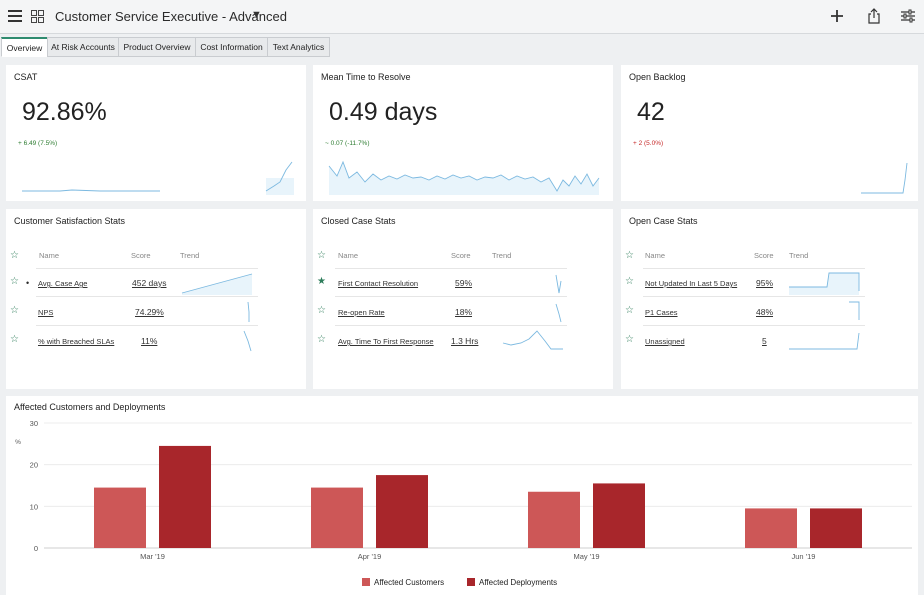  What do you see at coordinates (38, 17) in the screenshot?
I see `dashboard-grid-icon` at bounding box center [38, 17].